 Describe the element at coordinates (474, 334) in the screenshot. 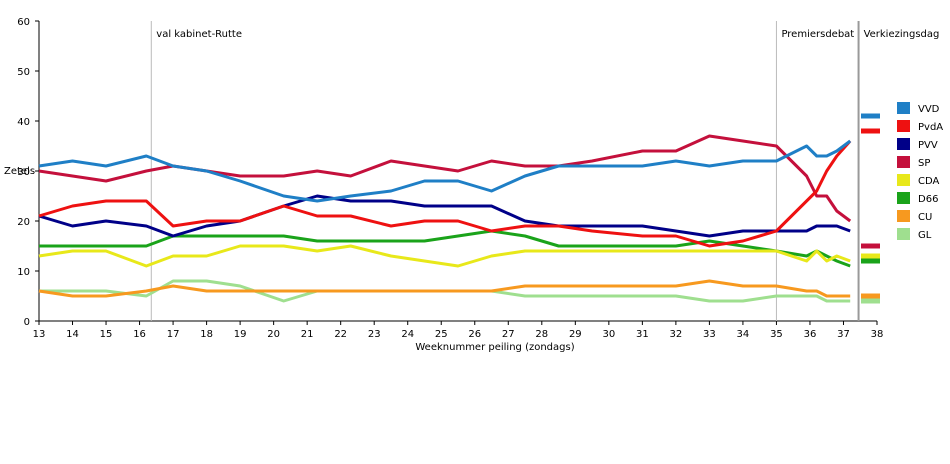

I see `x-tick-label: 26` at that location.